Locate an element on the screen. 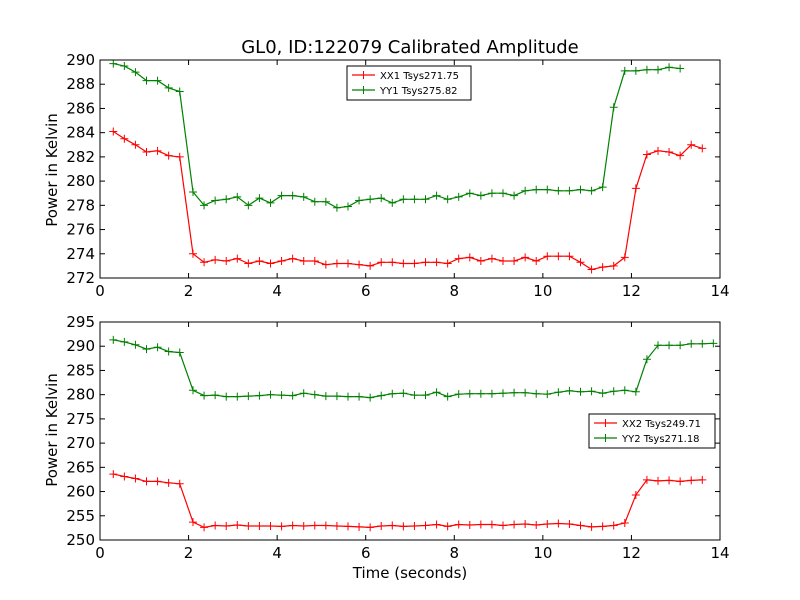 Image resolution: width=800 pixels, height=600 pixels. legend-box is located at coordinates (409, 83).